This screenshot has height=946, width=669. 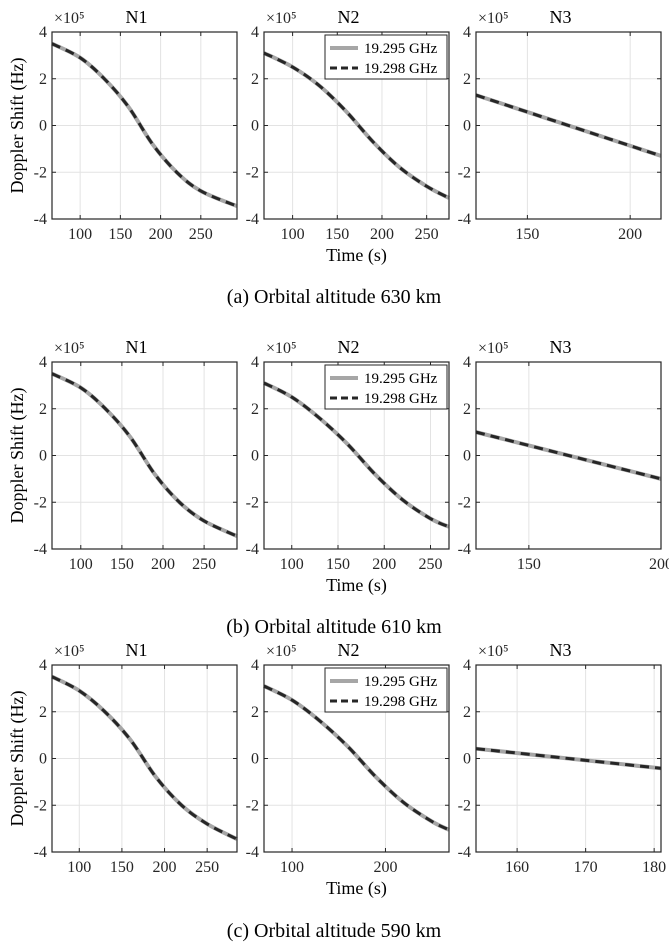 What do you see at coordinates (654, 867) in the screenshot?
I see `x-tick-label: 180` at bounding box center [654, 867].